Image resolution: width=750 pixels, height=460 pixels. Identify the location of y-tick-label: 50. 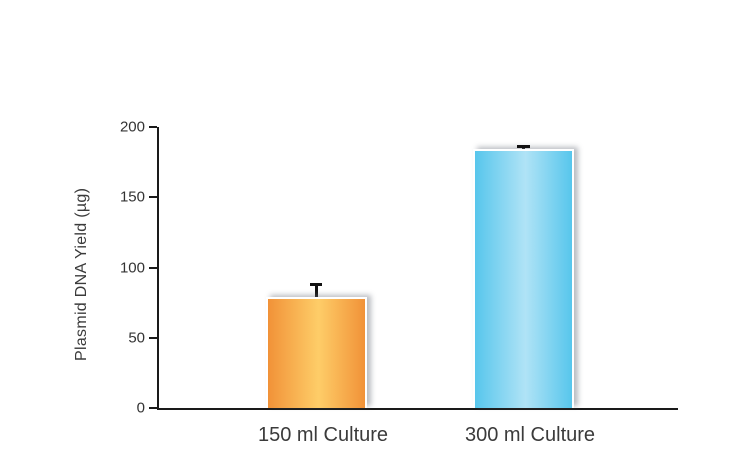
(136, 338).